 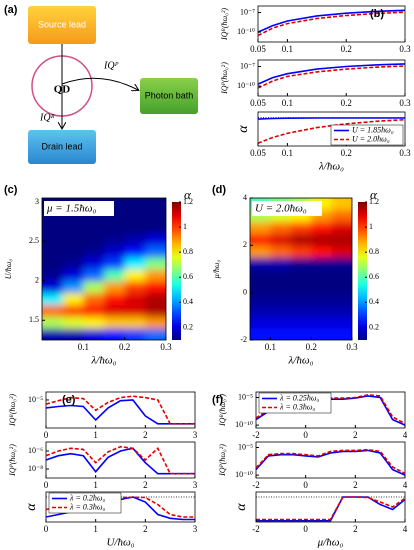 What do you see at coordinates (35, 468) in the screenshot?
I see `y-tick-label: 10⁻⁸` at bounding box center [35, 468].